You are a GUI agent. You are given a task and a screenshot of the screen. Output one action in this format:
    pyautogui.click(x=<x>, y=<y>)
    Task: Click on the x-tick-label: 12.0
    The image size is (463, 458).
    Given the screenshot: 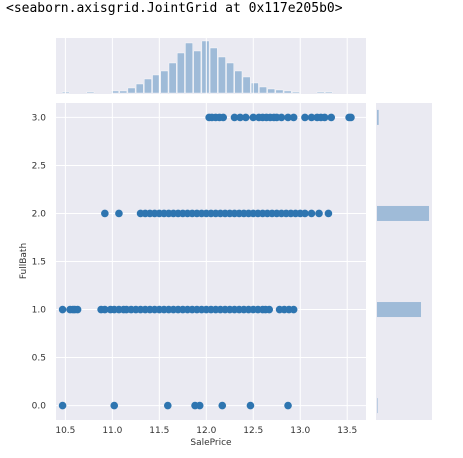 What is the action you would take?
    pyautogui.click(x=206, y=431)
    